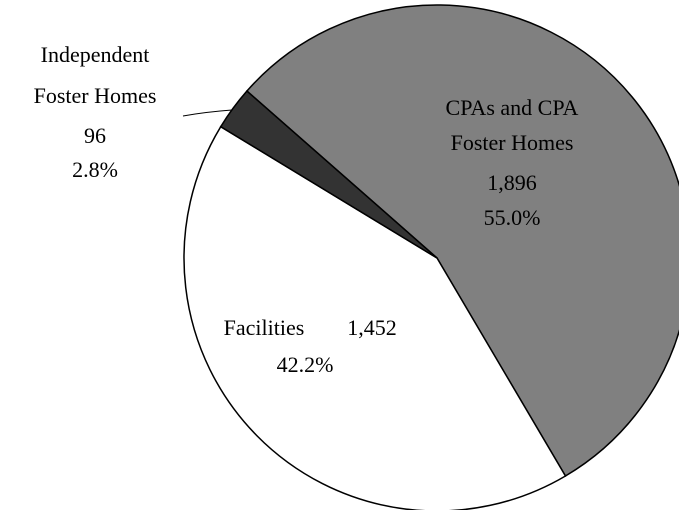 The width and height of the screenshot is (679, 510). Describe the element at coordinates (305, 364) in the screenshot. I see `percent-label: 42.2%` at that location.